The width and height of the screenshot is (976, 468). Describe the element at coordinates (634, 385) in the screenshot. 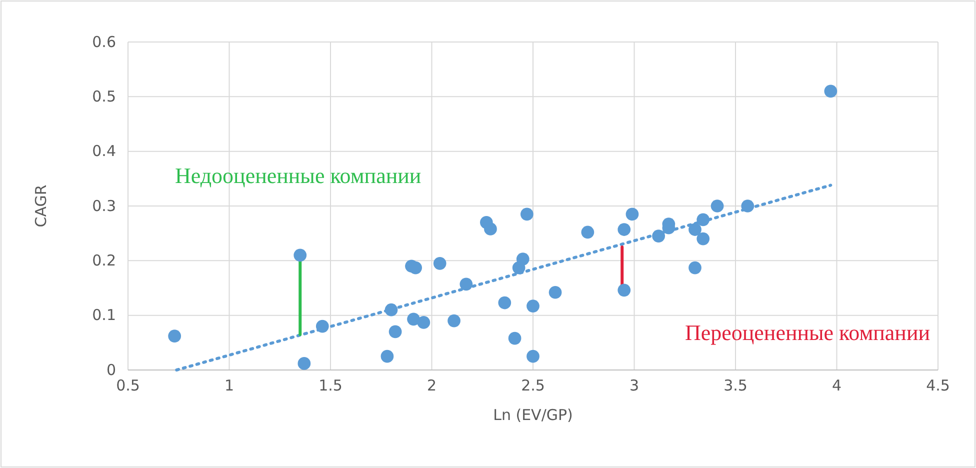

I see `x-tick-label: 3` at that location.